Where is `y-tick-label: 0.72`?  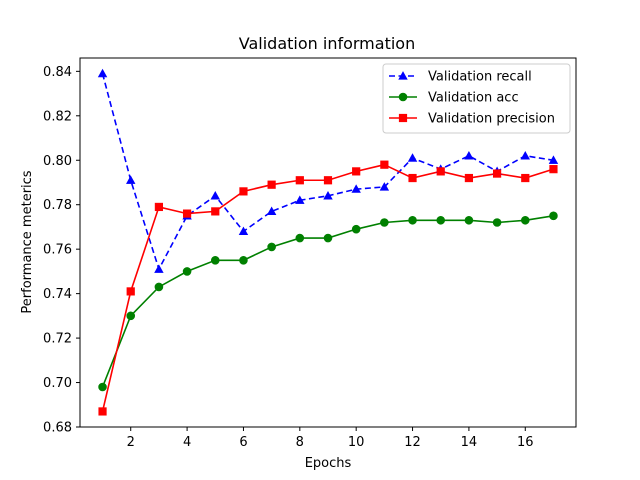 y-tick-label: 0.72 is located at coordinates (57, 339).